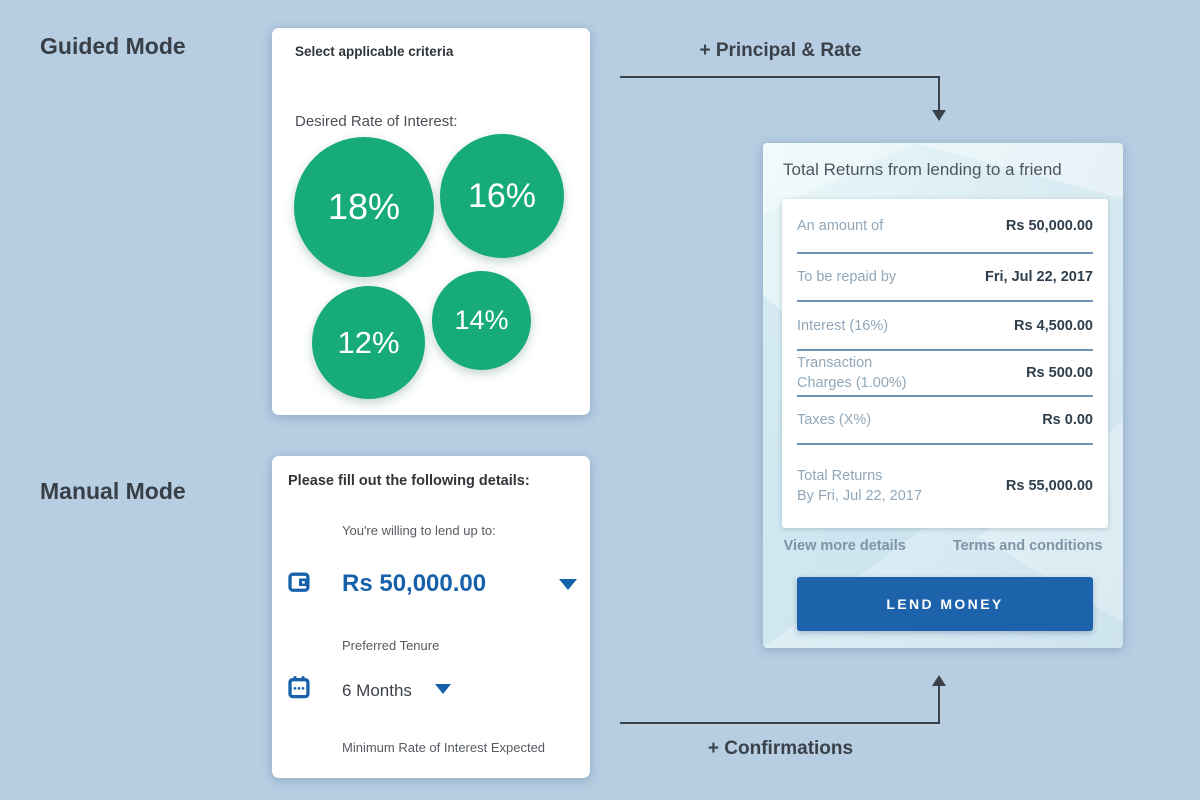  What do you see at coordinates (922, 169) in the screenshot?
I see `returns-panel-title: Total Returns from lending to a friend` at bounding box center [922, 169].